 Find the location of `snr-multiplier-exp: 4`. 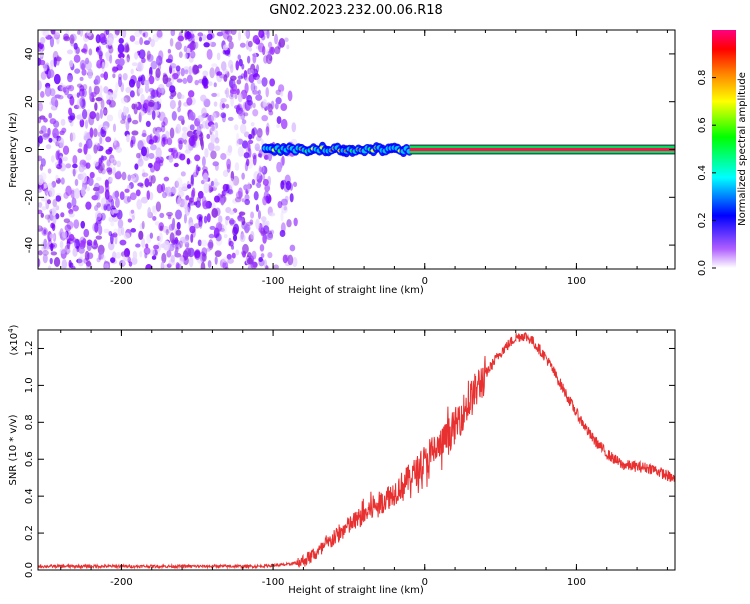

snr-multiplier-exp: 4 is located at coordinates (11, 330).